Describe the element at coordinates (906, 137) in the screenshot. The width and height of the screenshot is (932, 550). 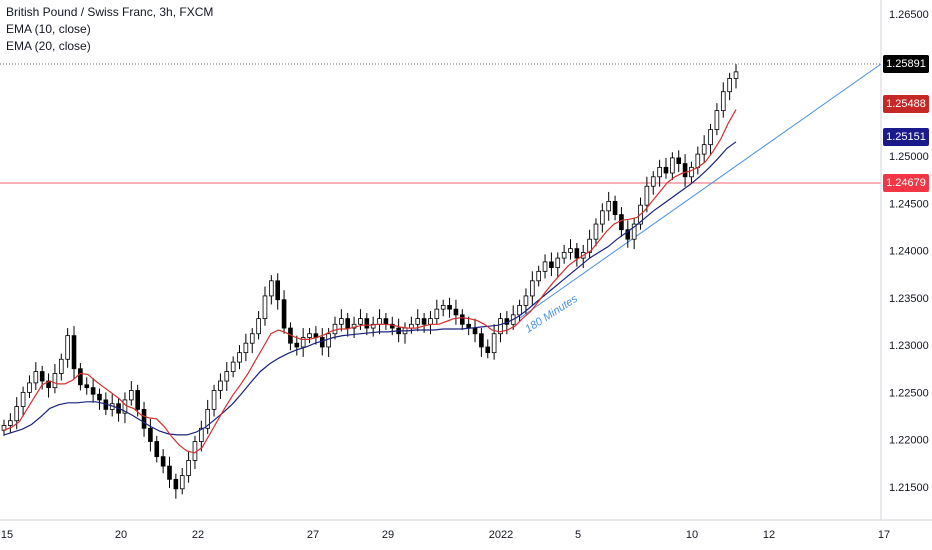
I see `ema20-price-tag: 1.25151` at that location.